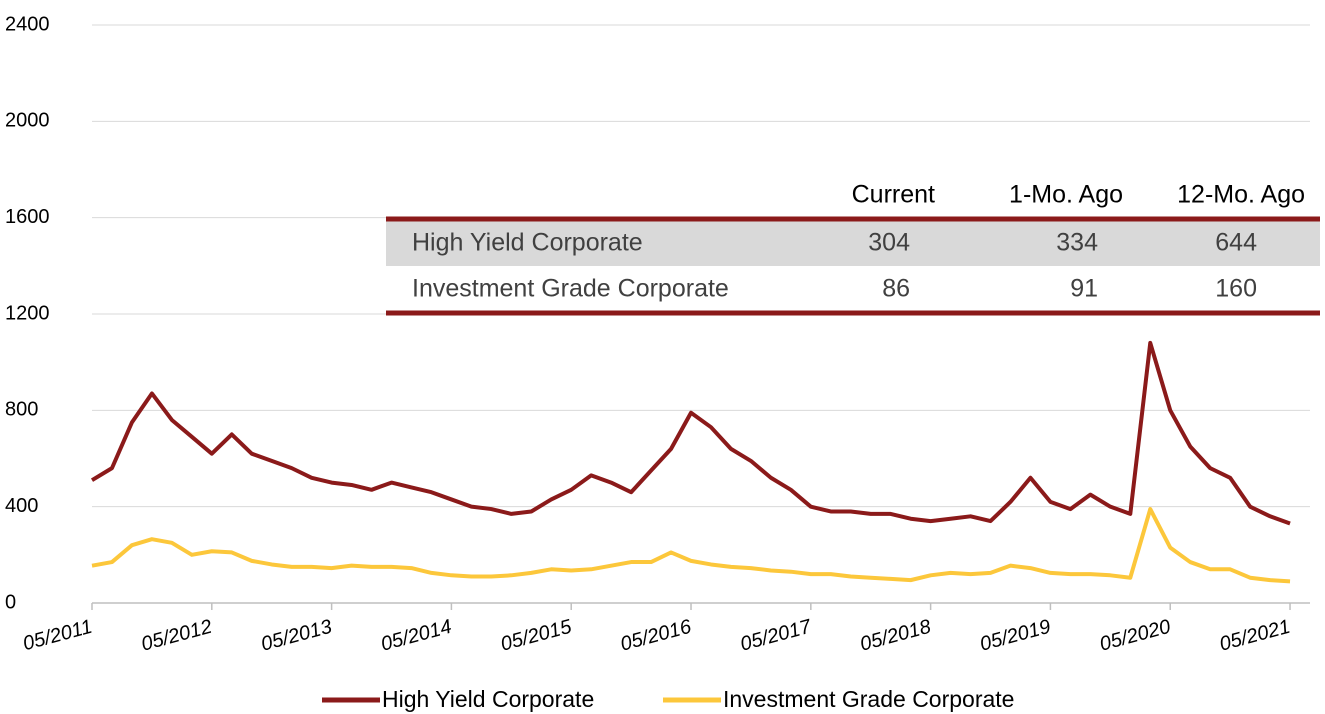  Describe the element at coordinates (896, 289) in the screenshot. I see `table-cell: 86` at that location.